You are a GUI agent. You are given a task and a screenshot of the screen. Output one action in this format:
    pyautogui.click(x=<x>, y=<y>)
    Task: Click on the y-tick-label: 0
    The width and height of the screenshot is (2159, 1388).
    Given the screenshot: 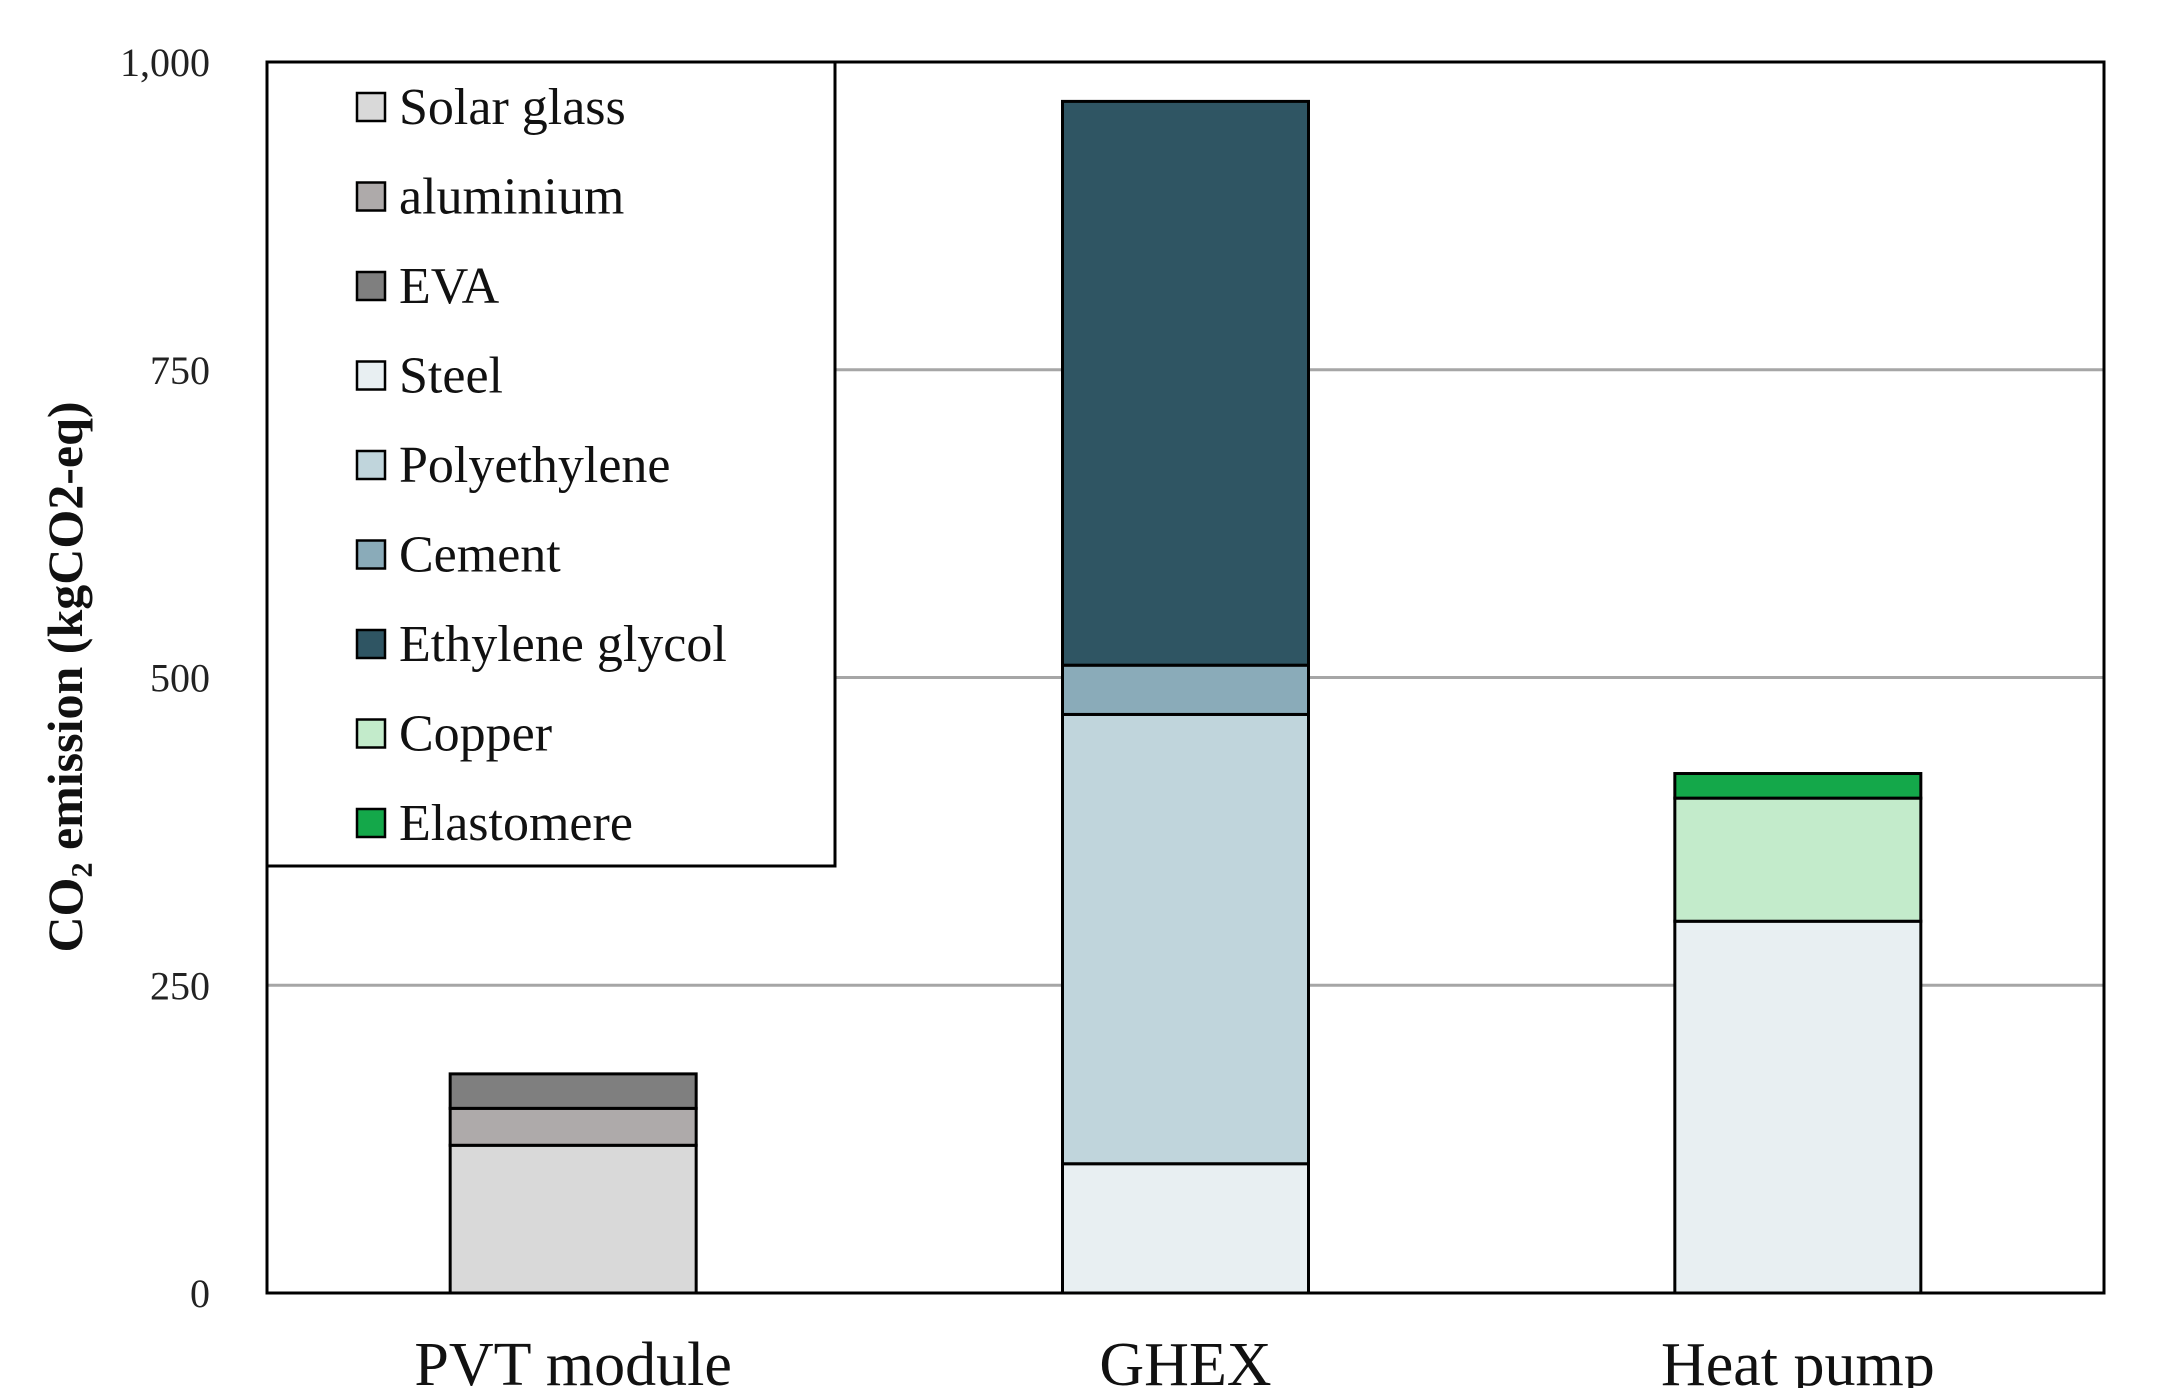 What is the action you would take?
    pyautogui.click(x=200, y=1293)
    